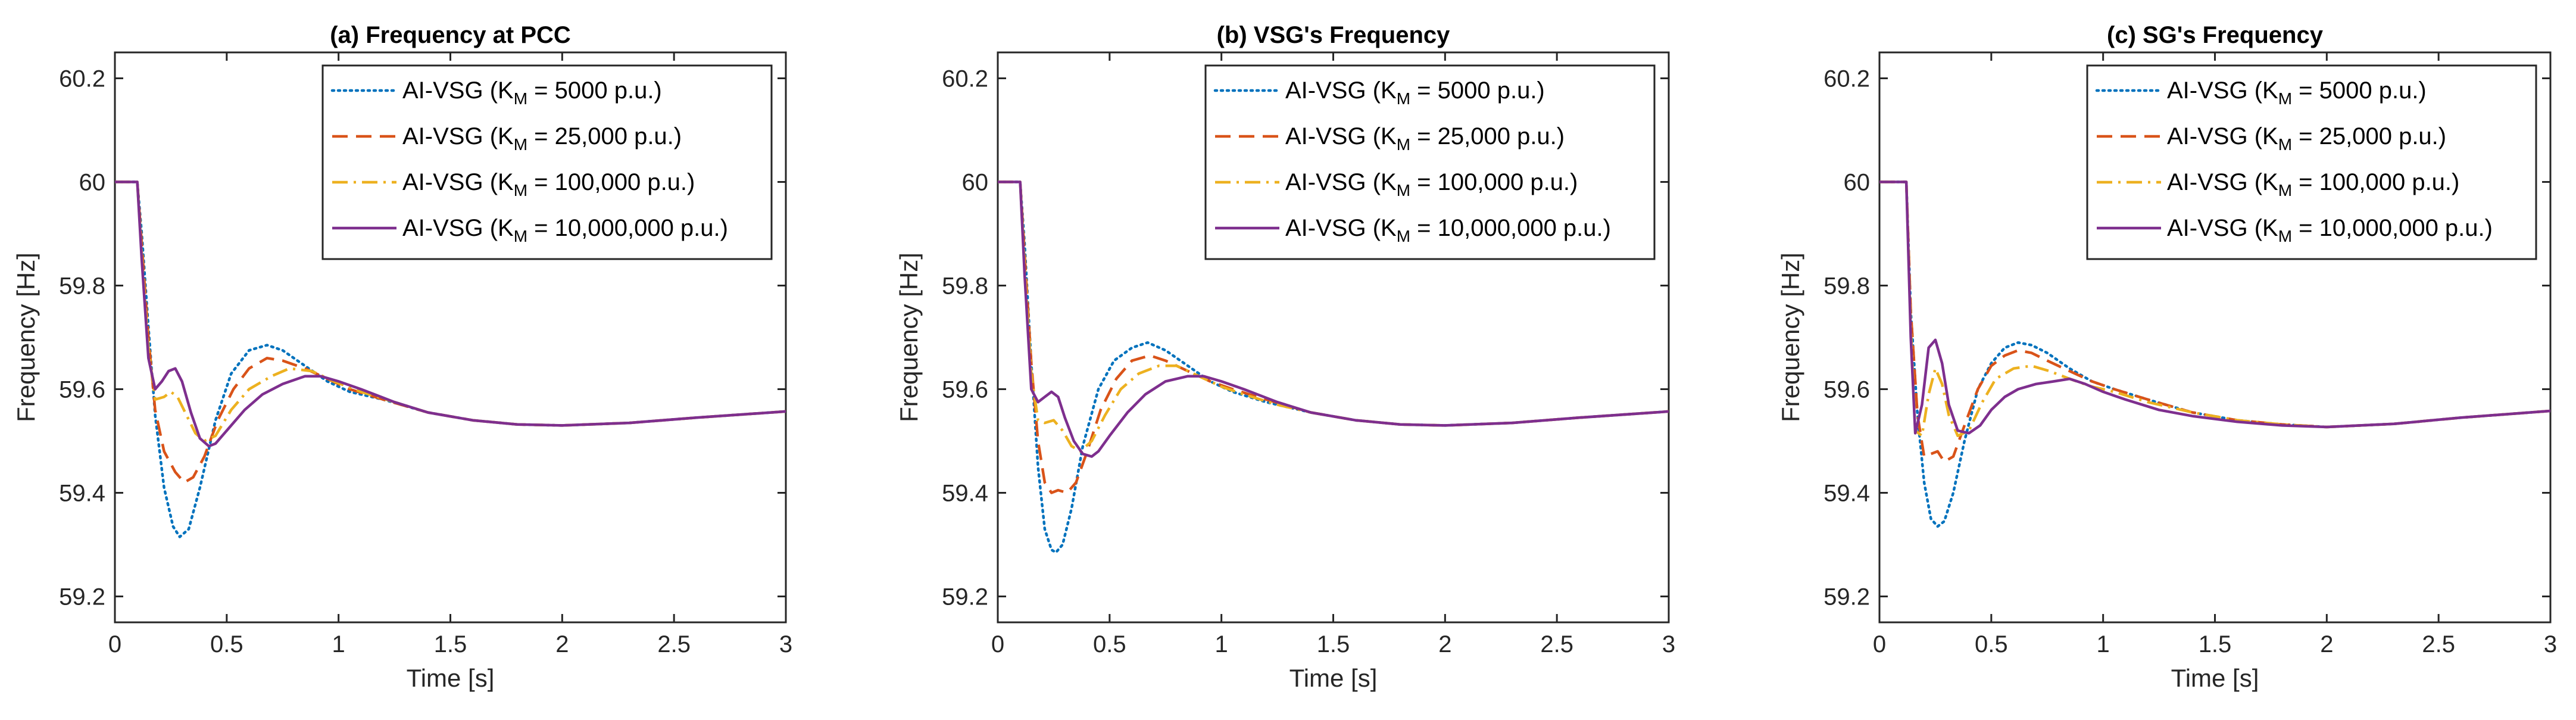  What do you see at coordinates (2215, 35) in the screenshot?
I see `chart-title: (c) SG's Frequency` at bounding box center [2215, 35].